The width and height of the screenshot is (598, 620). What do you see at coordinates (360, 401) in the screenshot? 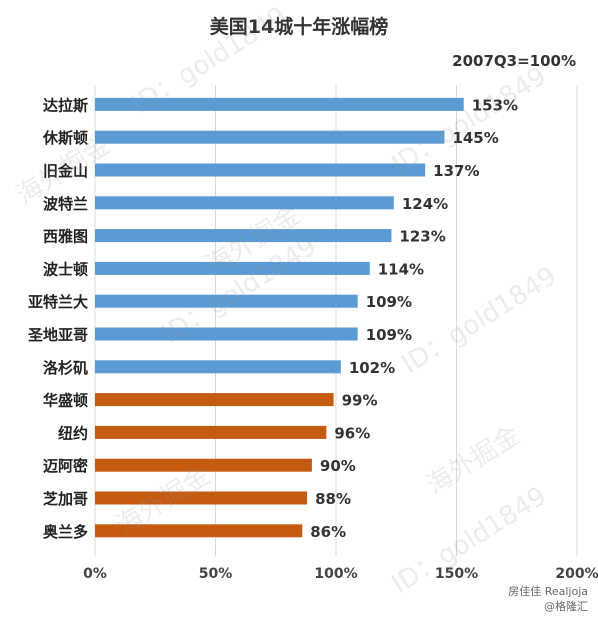
I see `data-label: 99%` at bounding box center [360, 401].